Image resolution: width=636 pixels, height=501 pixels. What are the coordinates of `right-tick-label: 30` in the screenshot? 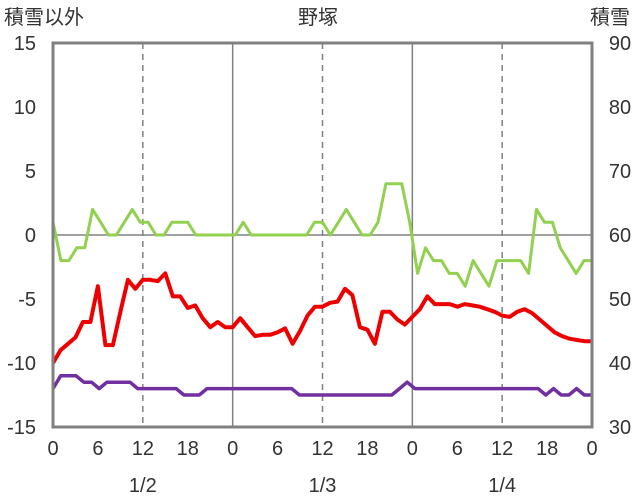 It's located at (620, 428).